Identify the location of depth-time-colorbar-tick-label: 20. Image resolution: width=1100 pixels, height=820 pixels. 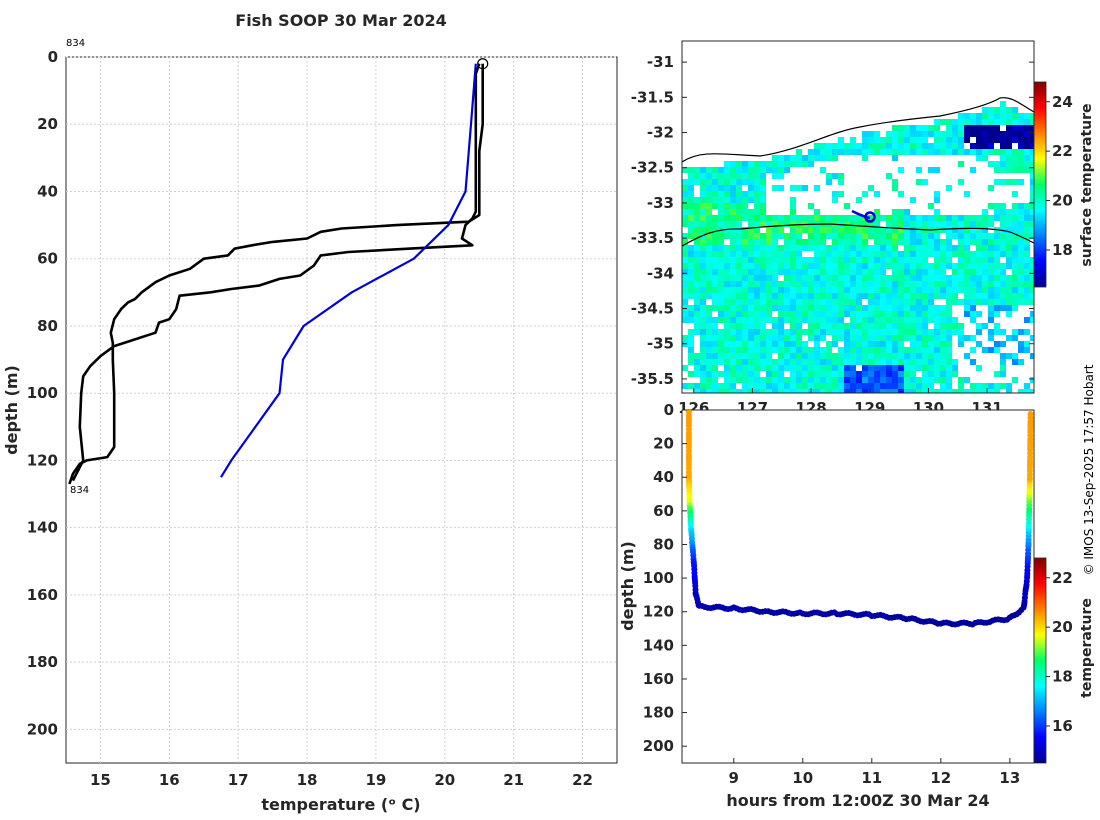
(1062, 627).